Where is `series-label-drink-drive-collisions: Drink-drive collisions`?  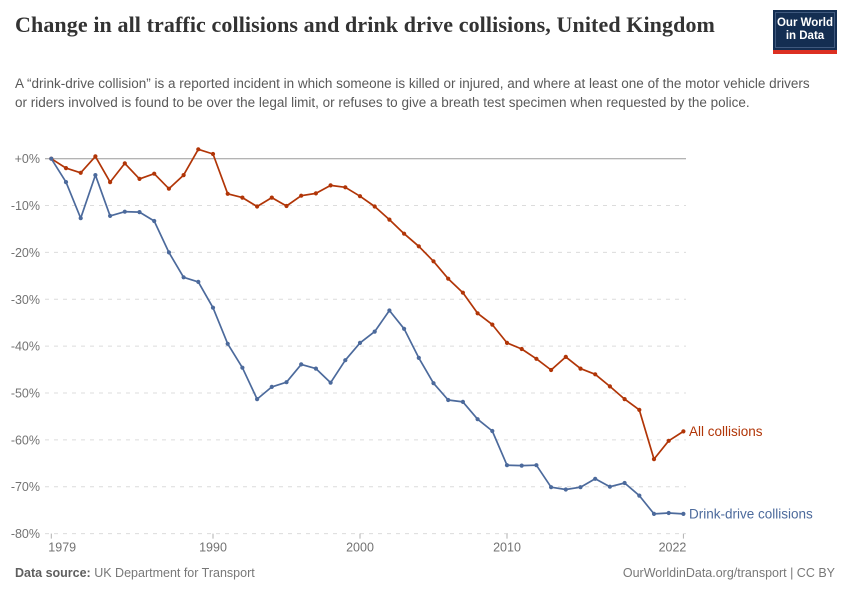 series-label-drink-drive-collisions: Drink-drive collisions is located at coordinates (751, 513).